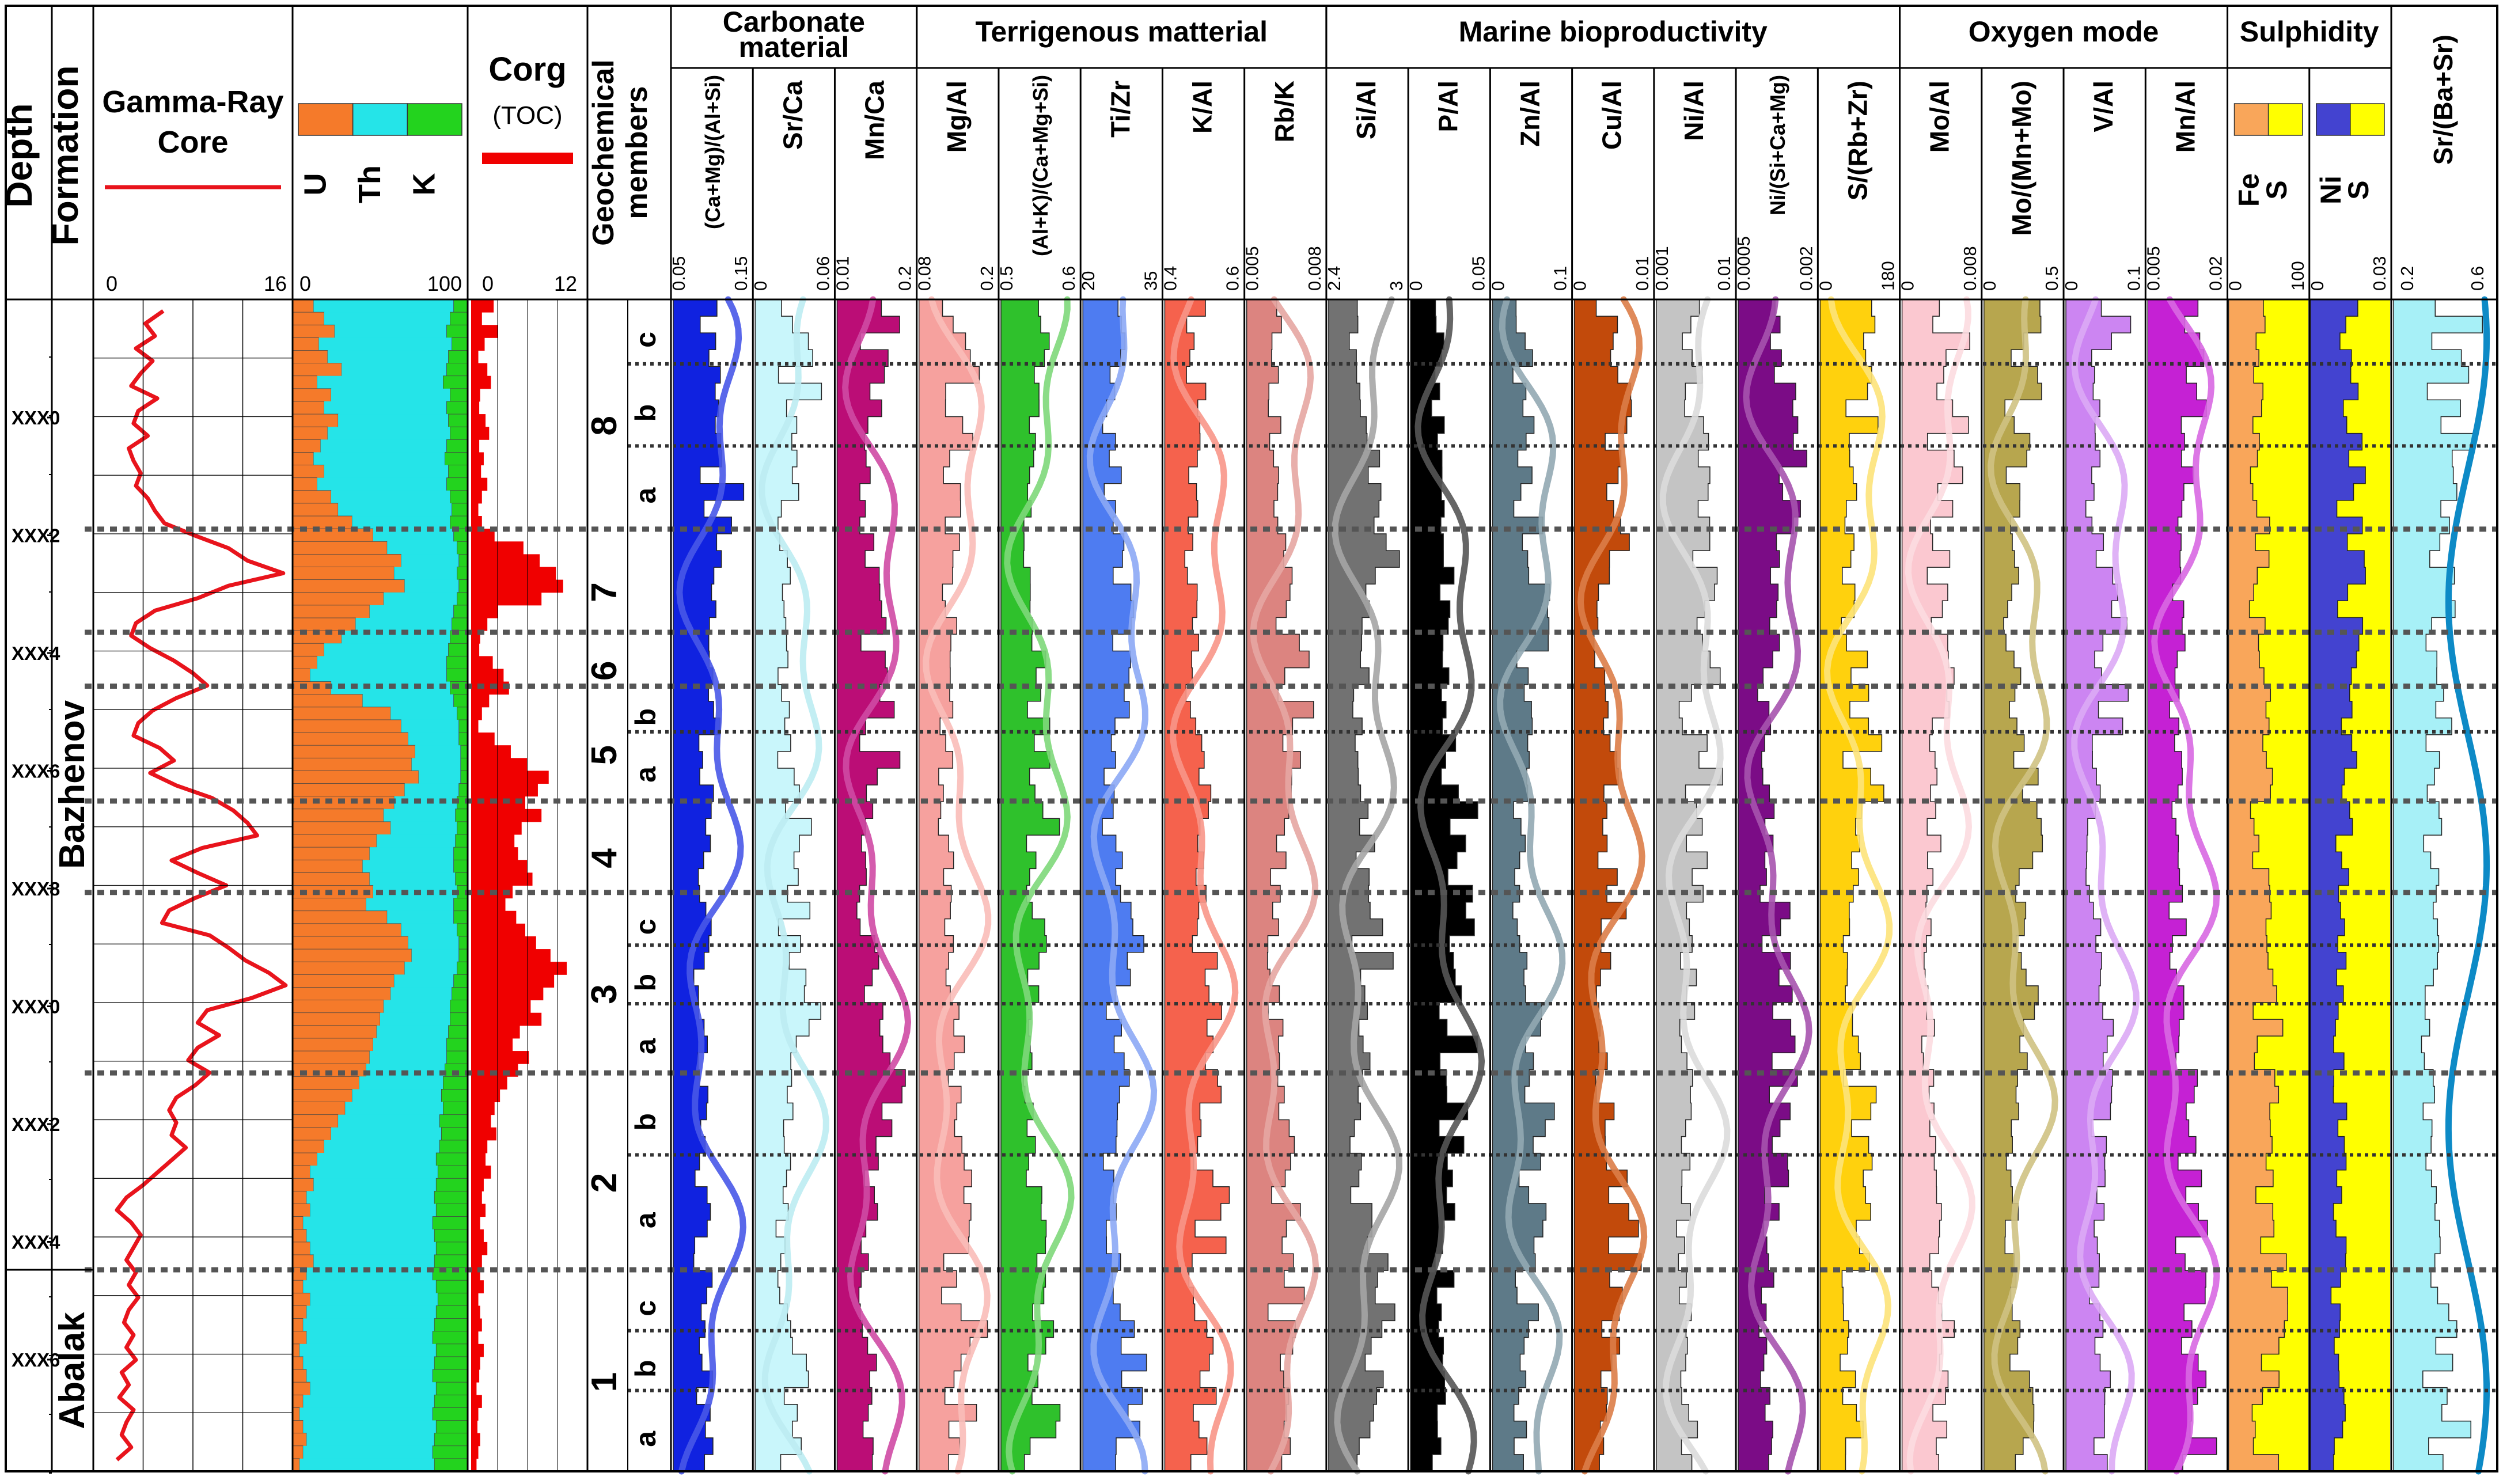  Describe the element at coordinates (645, 983) in the screenshot. I see `submember-label: b` at that location.